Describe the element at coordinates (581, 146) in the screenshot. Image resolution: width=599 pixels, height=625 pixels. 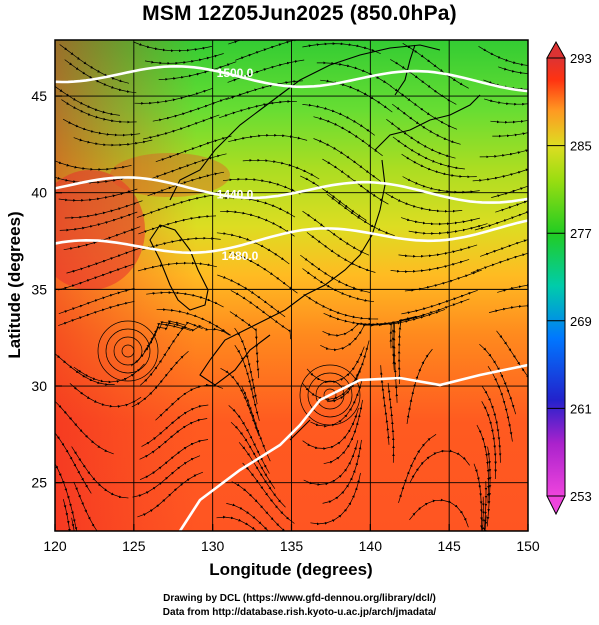
I see `colorbar-label: 285` at that location.